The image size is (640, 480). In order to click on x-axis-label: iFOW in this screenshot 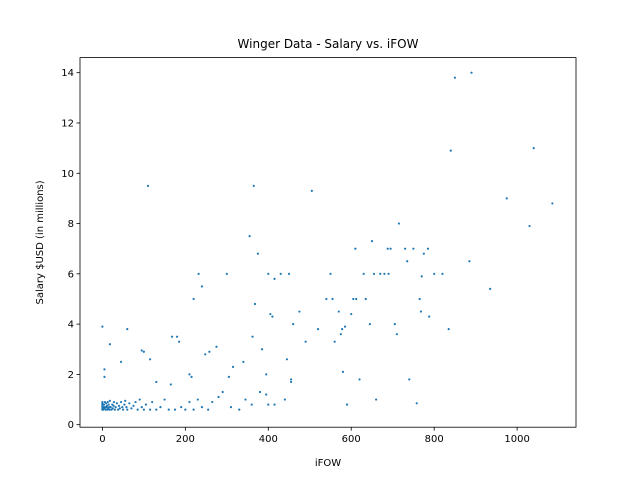, I will do `click(328, 463)`.